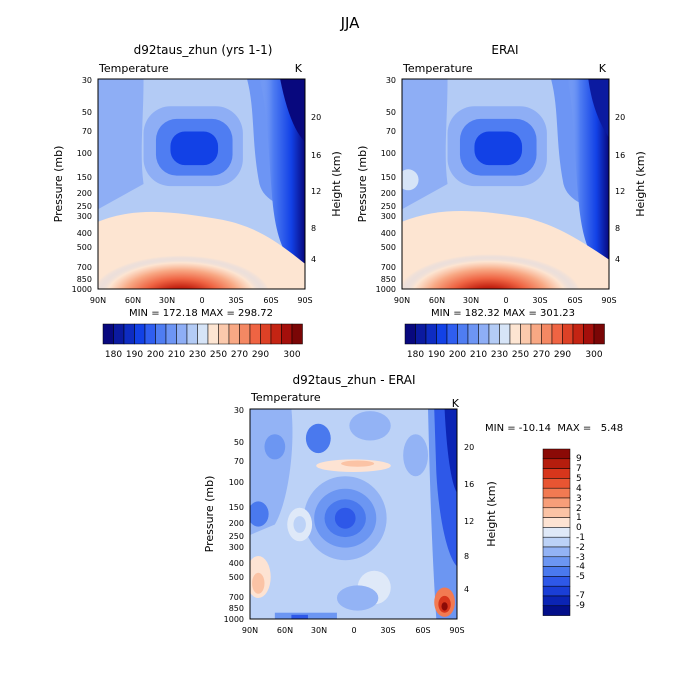 The image size is (700, 700). I want to click on y-tick-label: 400, so click(388, 233).